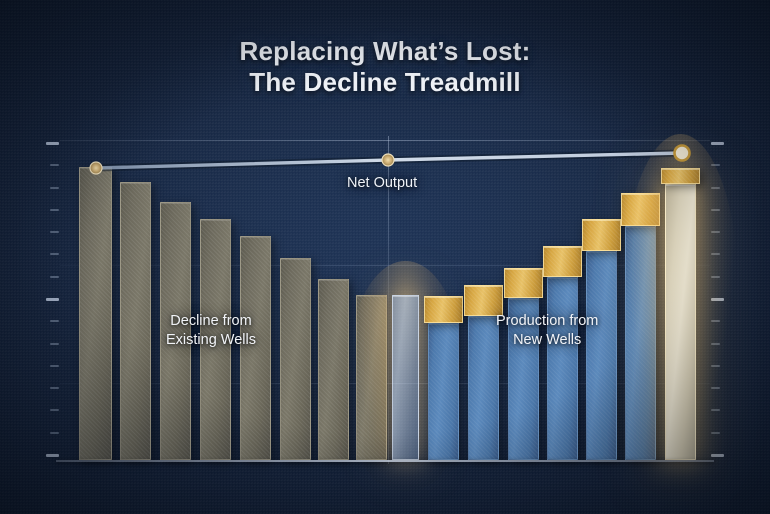 Image resolution: width=770 pixels, height=514 pixels. Describe the element at coordinates (547, 331) in the screenshot. I see `production-region-label: Production from New Wells` at that location.